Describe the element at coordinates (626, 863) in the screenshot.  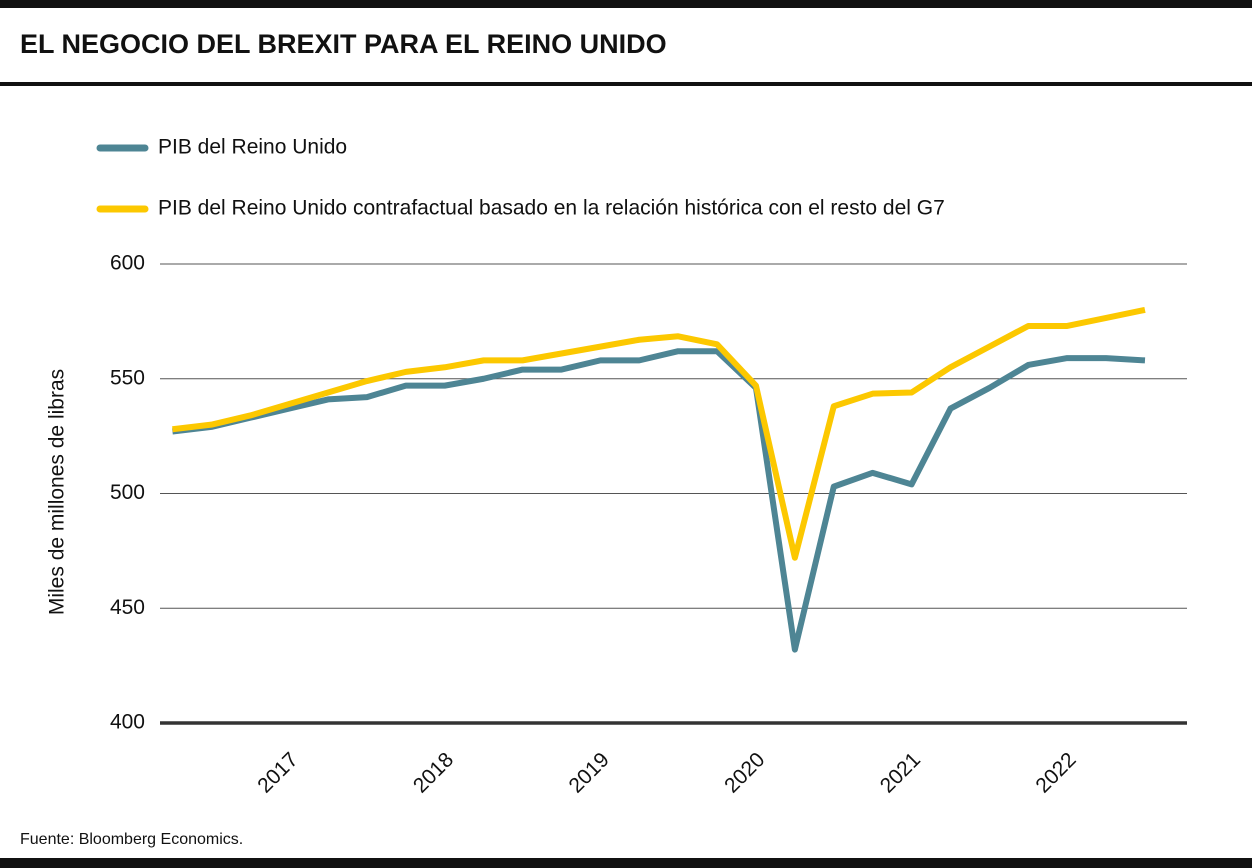
I see `bottom-bar` at that location.